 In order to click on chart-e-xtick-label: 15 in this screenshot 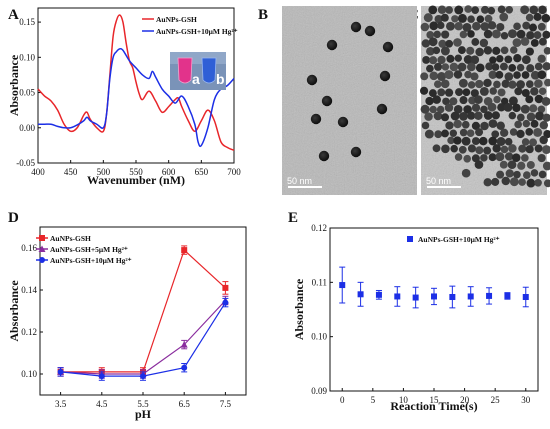, I will do `click(435, 400)`.